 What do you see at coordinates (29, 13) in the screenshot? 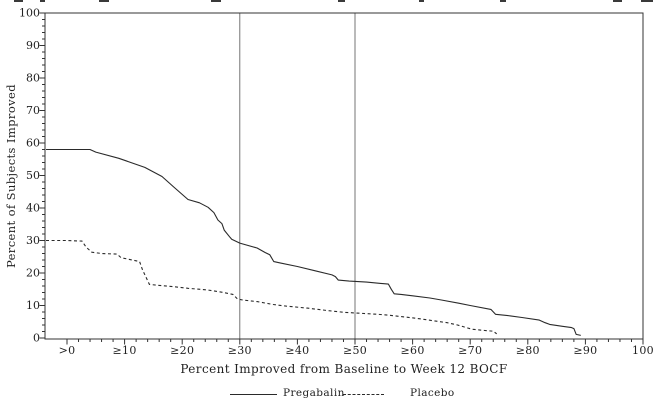
I see `y-tick-label: 100` at bounding box center [29, 13].